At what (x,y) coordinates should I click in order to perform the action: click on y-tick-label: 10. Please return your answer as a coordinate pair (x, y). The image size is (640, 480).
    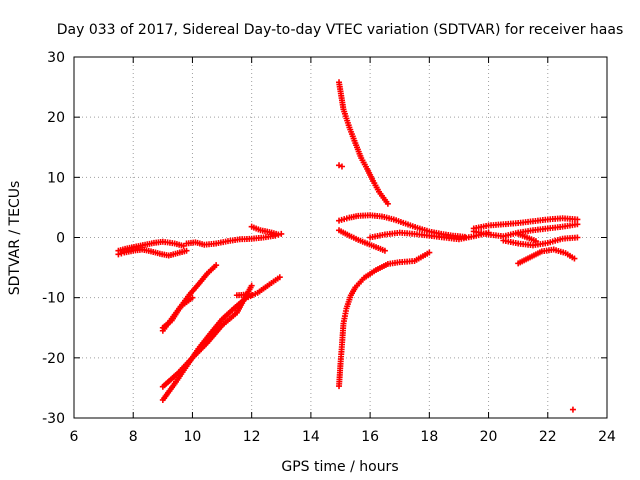
    Looking at the image, I should click on (56, 178).